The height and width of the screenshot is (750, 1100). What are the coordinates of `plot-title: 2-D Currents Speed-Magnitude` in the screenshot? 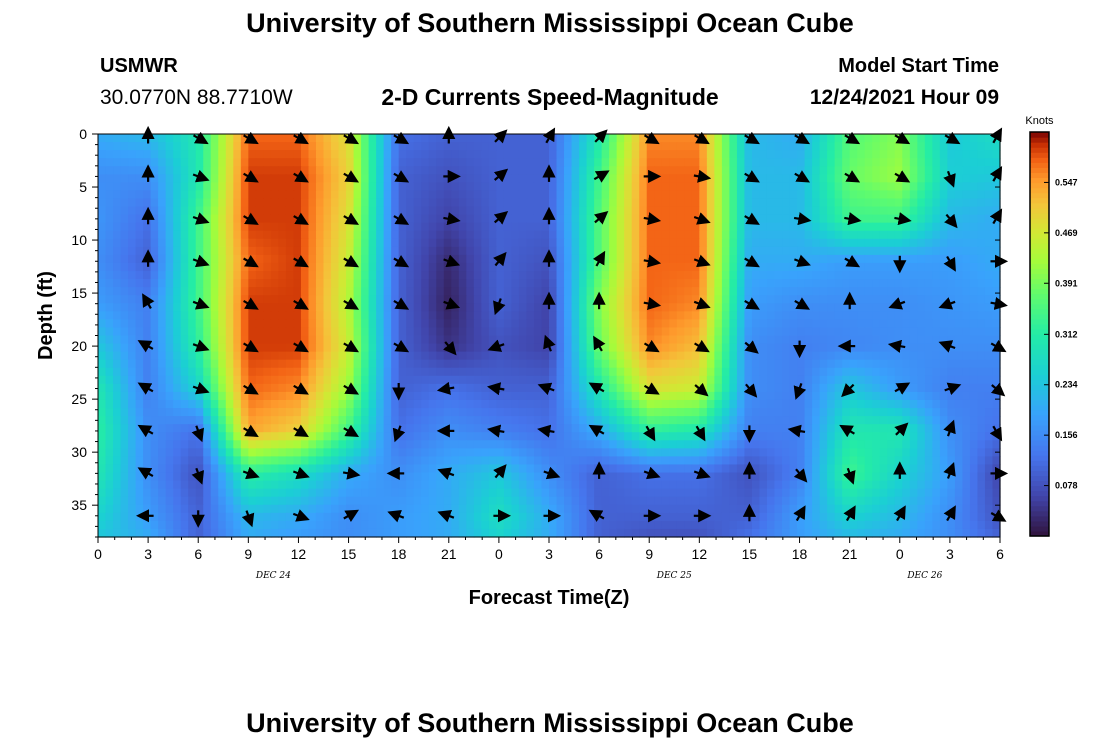 It's located at (550, 97).